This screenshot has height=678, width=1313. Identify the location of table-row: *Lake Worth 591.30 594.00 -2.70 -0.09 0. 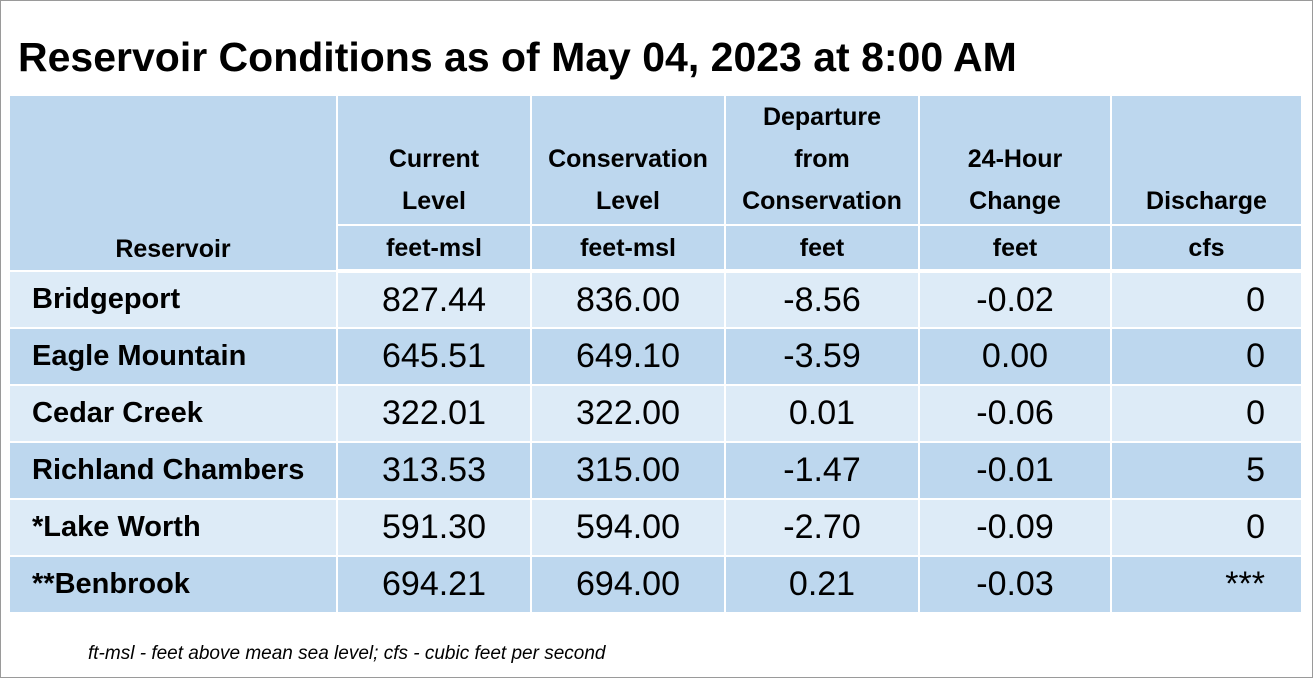
(655, 528).